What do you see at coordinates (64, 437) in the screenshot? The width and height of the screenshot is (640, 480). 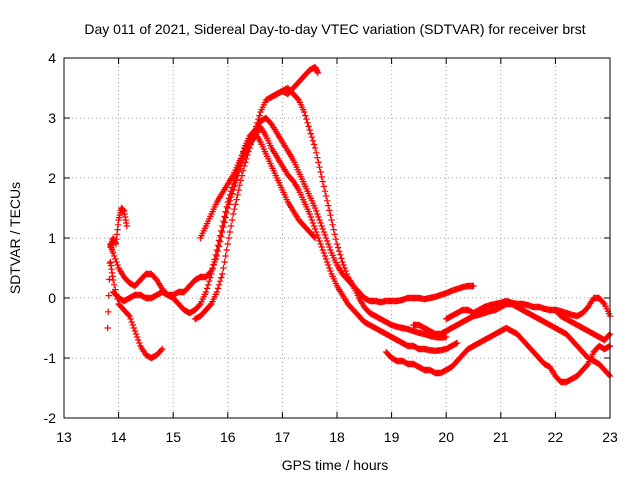 I see `x-tick-label: 13` at bounding box center [64, 437].